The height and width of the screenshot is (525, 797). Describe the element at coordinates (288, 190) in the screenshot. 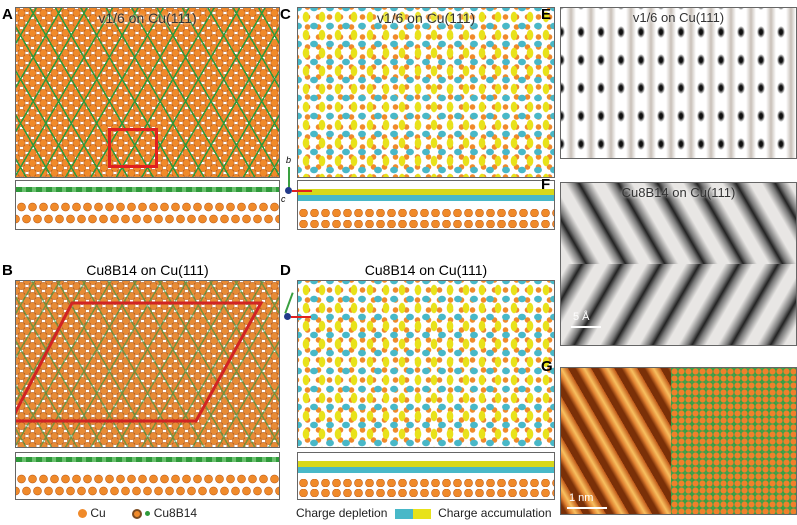

I see `axis-c-dot` at that location.